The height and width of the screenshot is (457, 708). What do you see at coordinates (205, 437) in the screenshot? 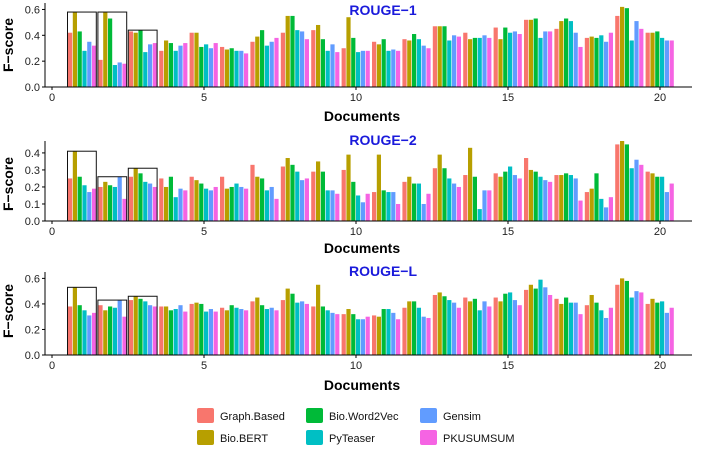
I see `legend-swatch-bio-bert` at bounding box center [205, 437].